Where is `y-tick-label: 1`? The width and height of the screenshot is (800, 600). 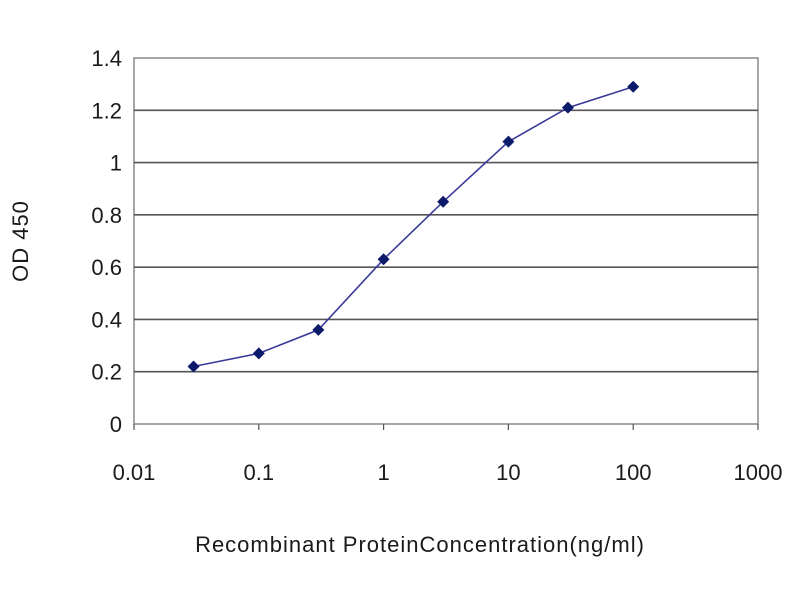 y-tick-label: 1 is located at coordinates (116, 163).